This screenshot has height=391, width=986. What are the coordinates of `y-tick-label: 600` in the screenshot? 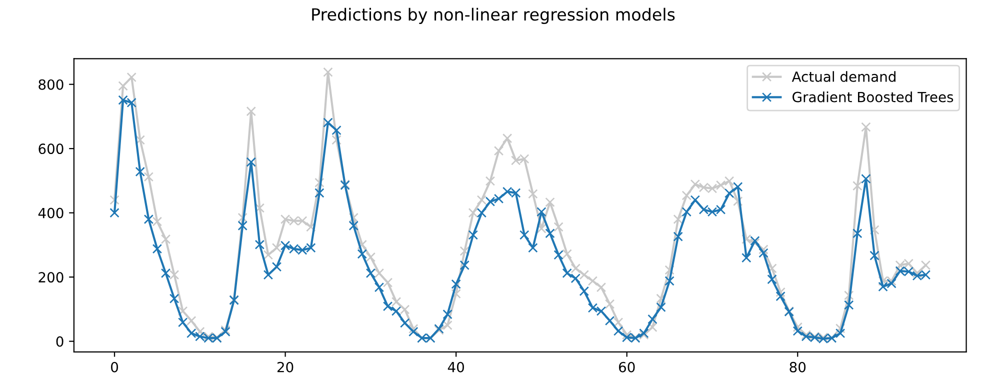 It's located at (51, 149).